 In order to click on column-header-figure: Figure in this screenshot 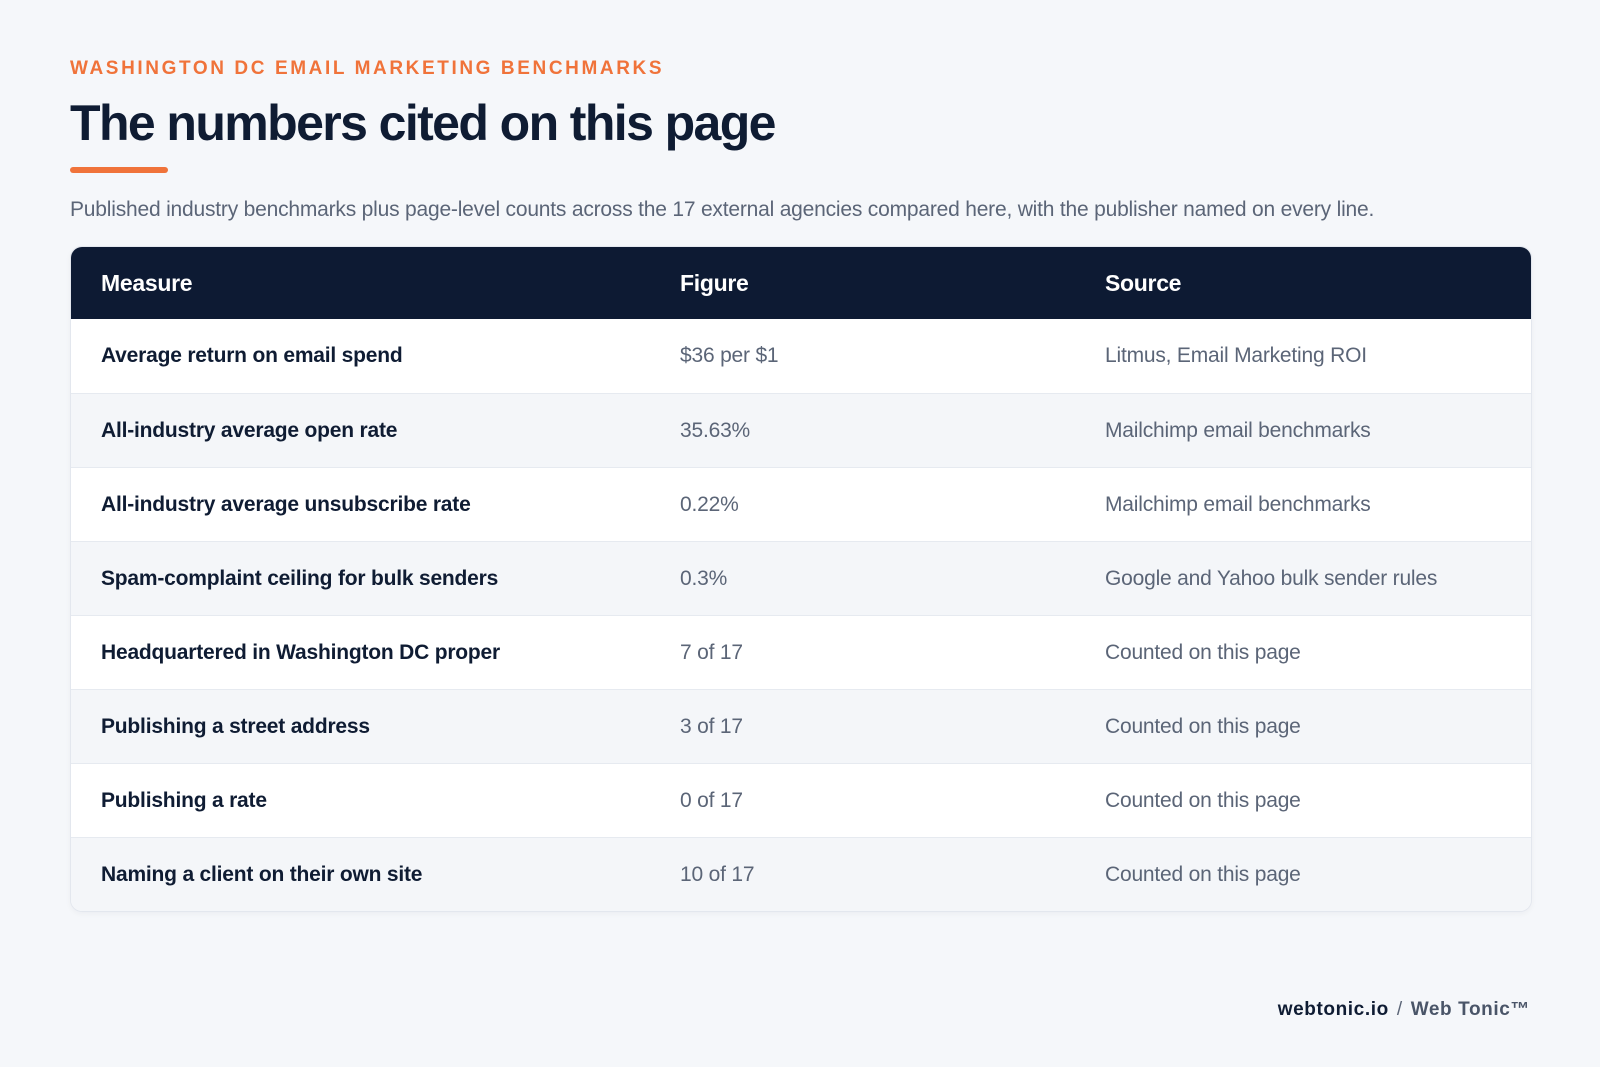, I will do `click(714, 282)`.